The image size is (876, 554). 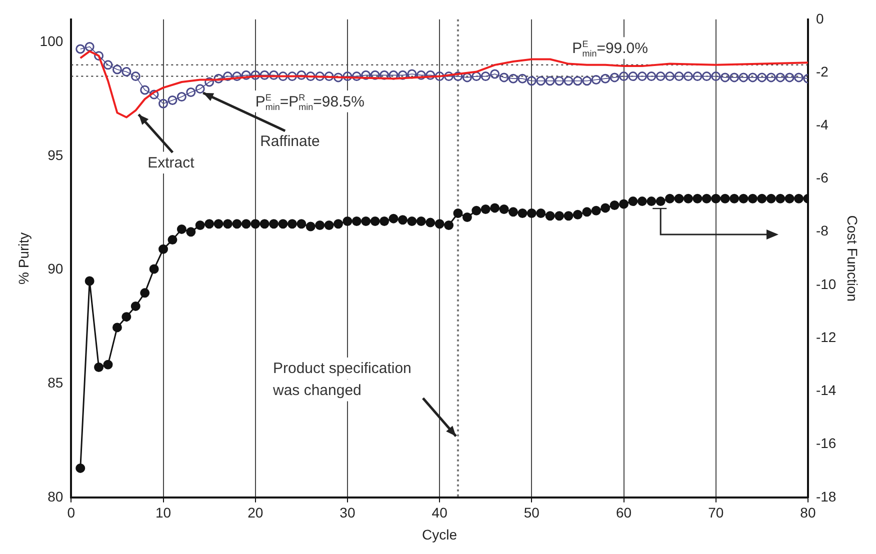 I want to click on y-tick-label: 95, so click(x=56, y=154).